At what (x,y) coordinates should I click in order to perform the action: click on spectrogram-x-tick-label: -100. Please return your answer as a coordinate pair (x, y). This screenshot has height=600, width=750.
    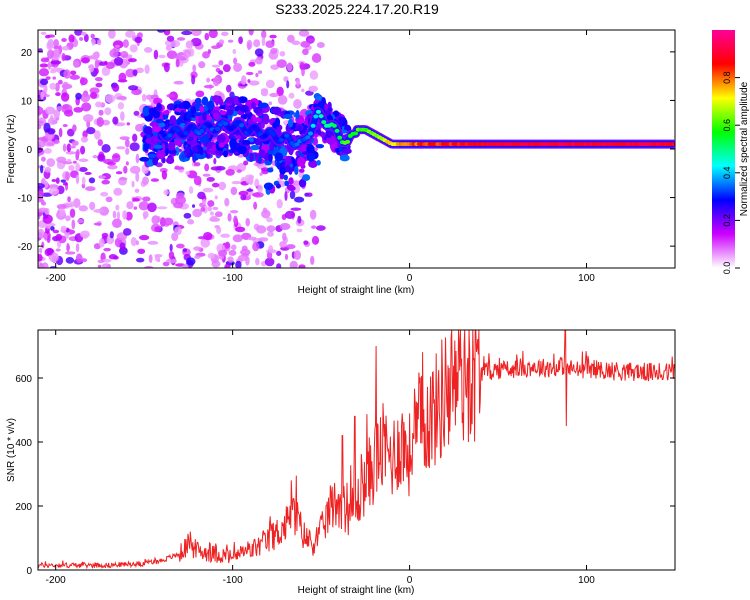
    Looking at the image, I should click on (233, 278).